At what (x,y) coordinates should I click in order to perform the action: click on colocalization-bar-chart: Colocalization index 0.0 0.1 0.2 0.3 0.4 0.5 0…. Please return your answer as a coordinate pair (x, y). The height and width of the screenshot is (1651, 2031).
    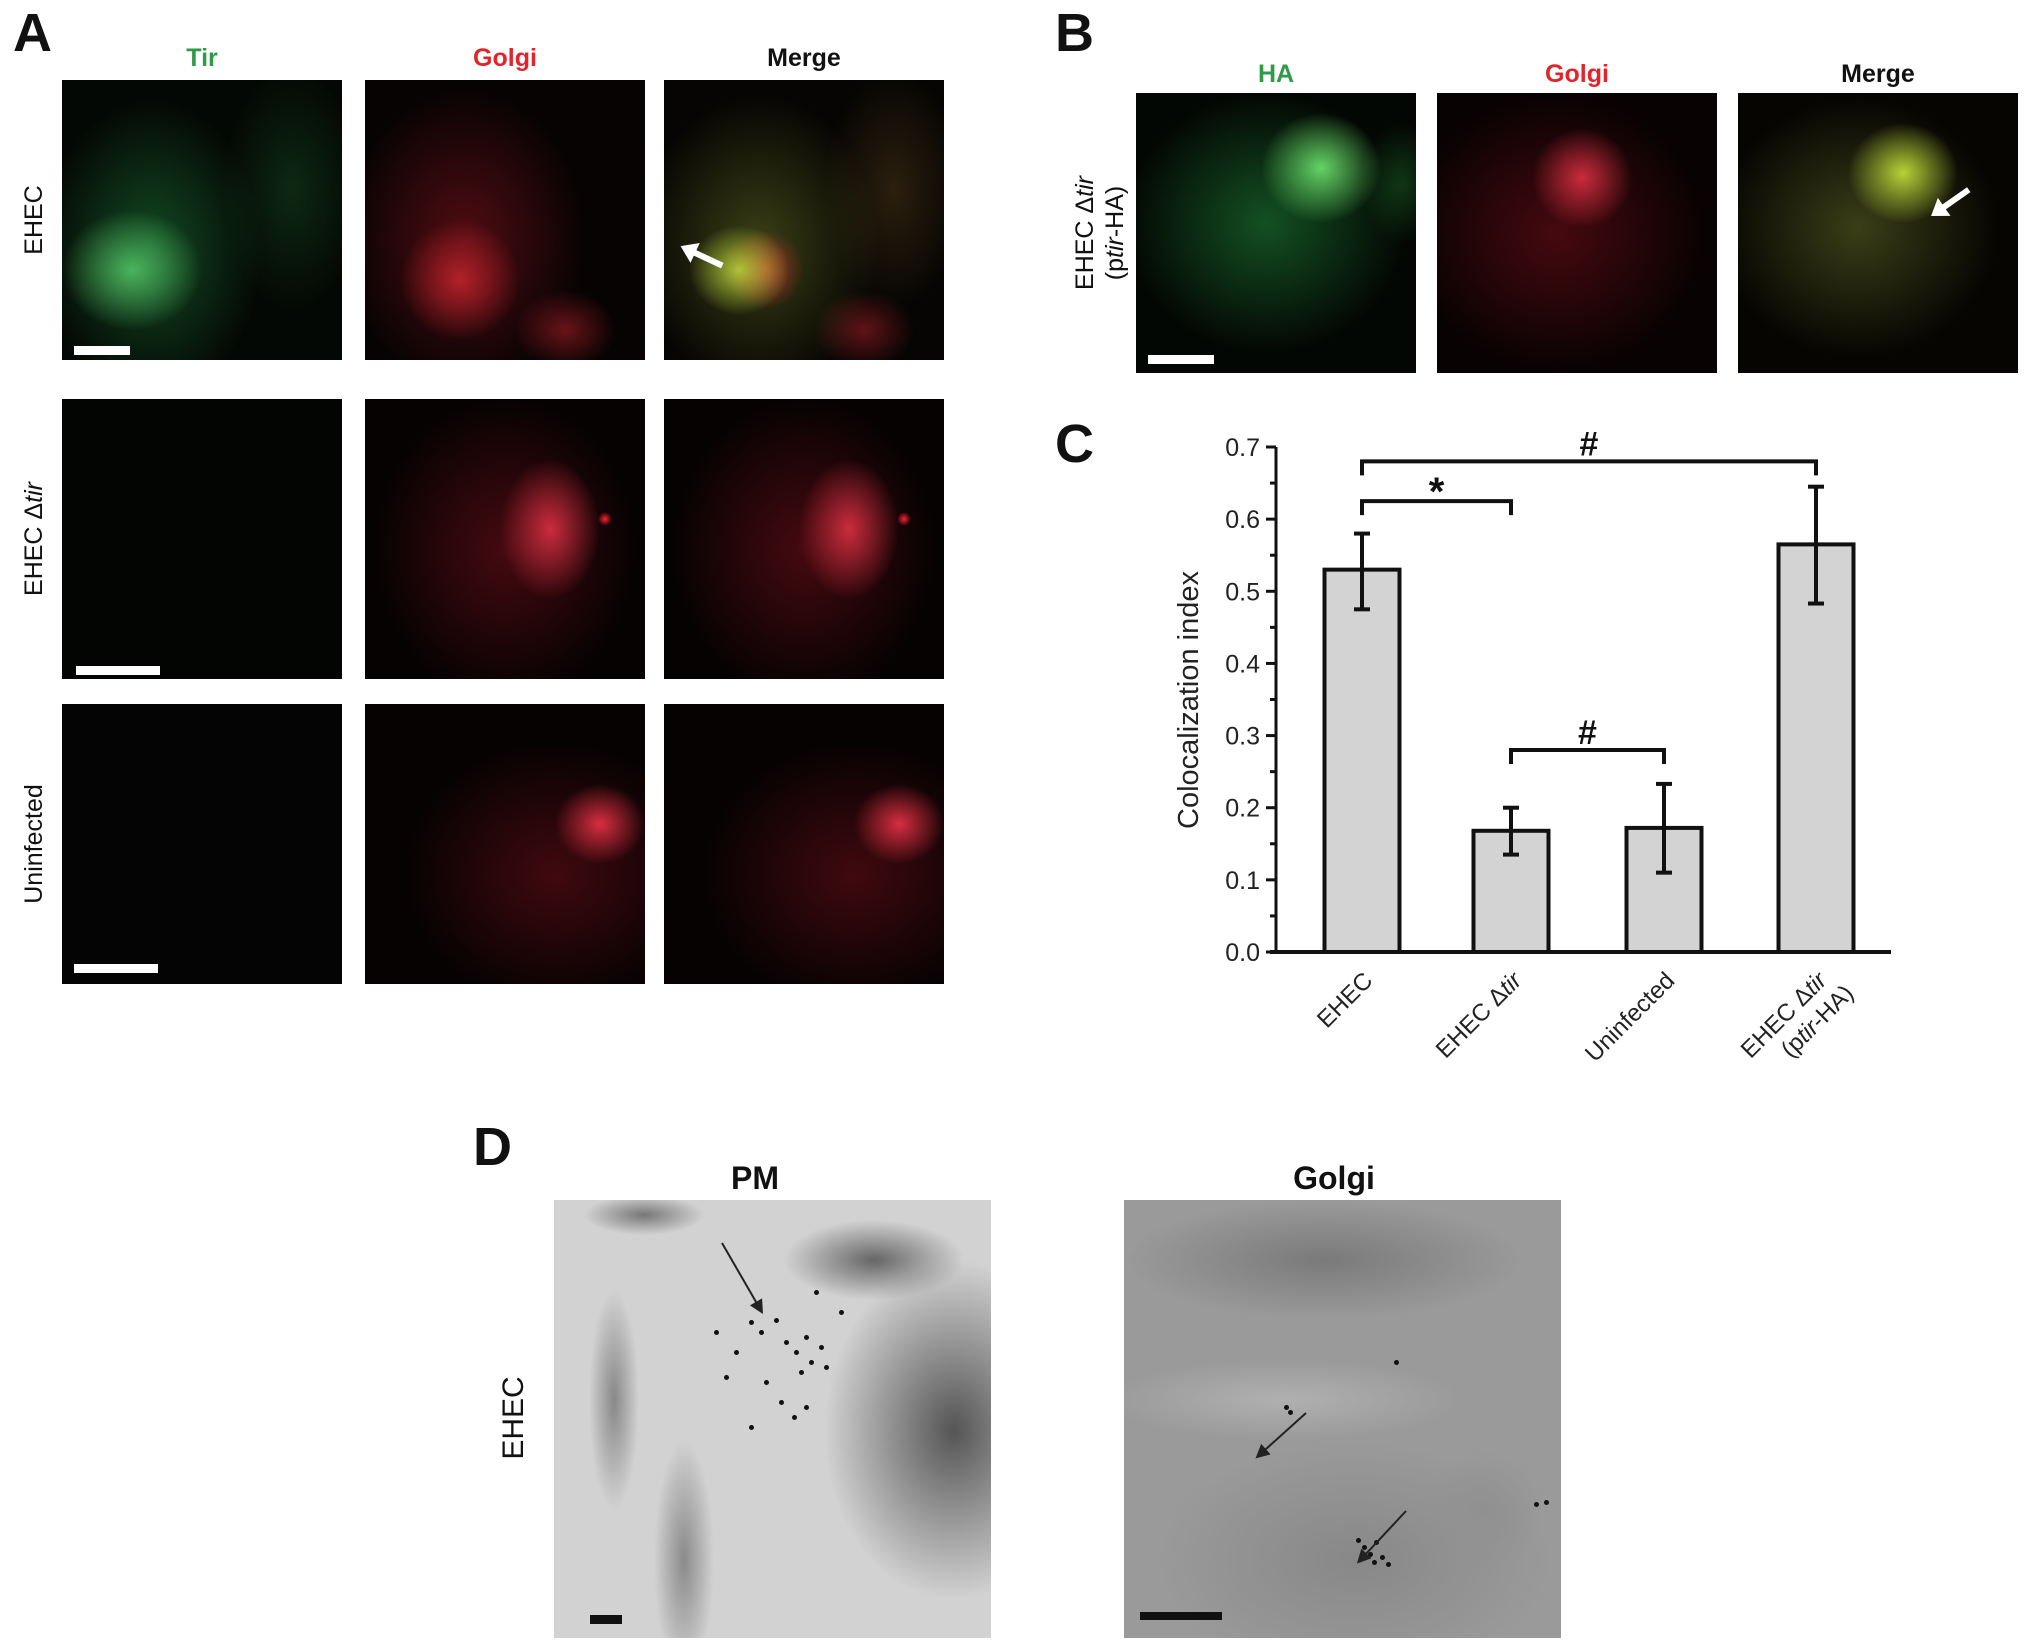
    Looking at the image, I should click on (1532, 746).